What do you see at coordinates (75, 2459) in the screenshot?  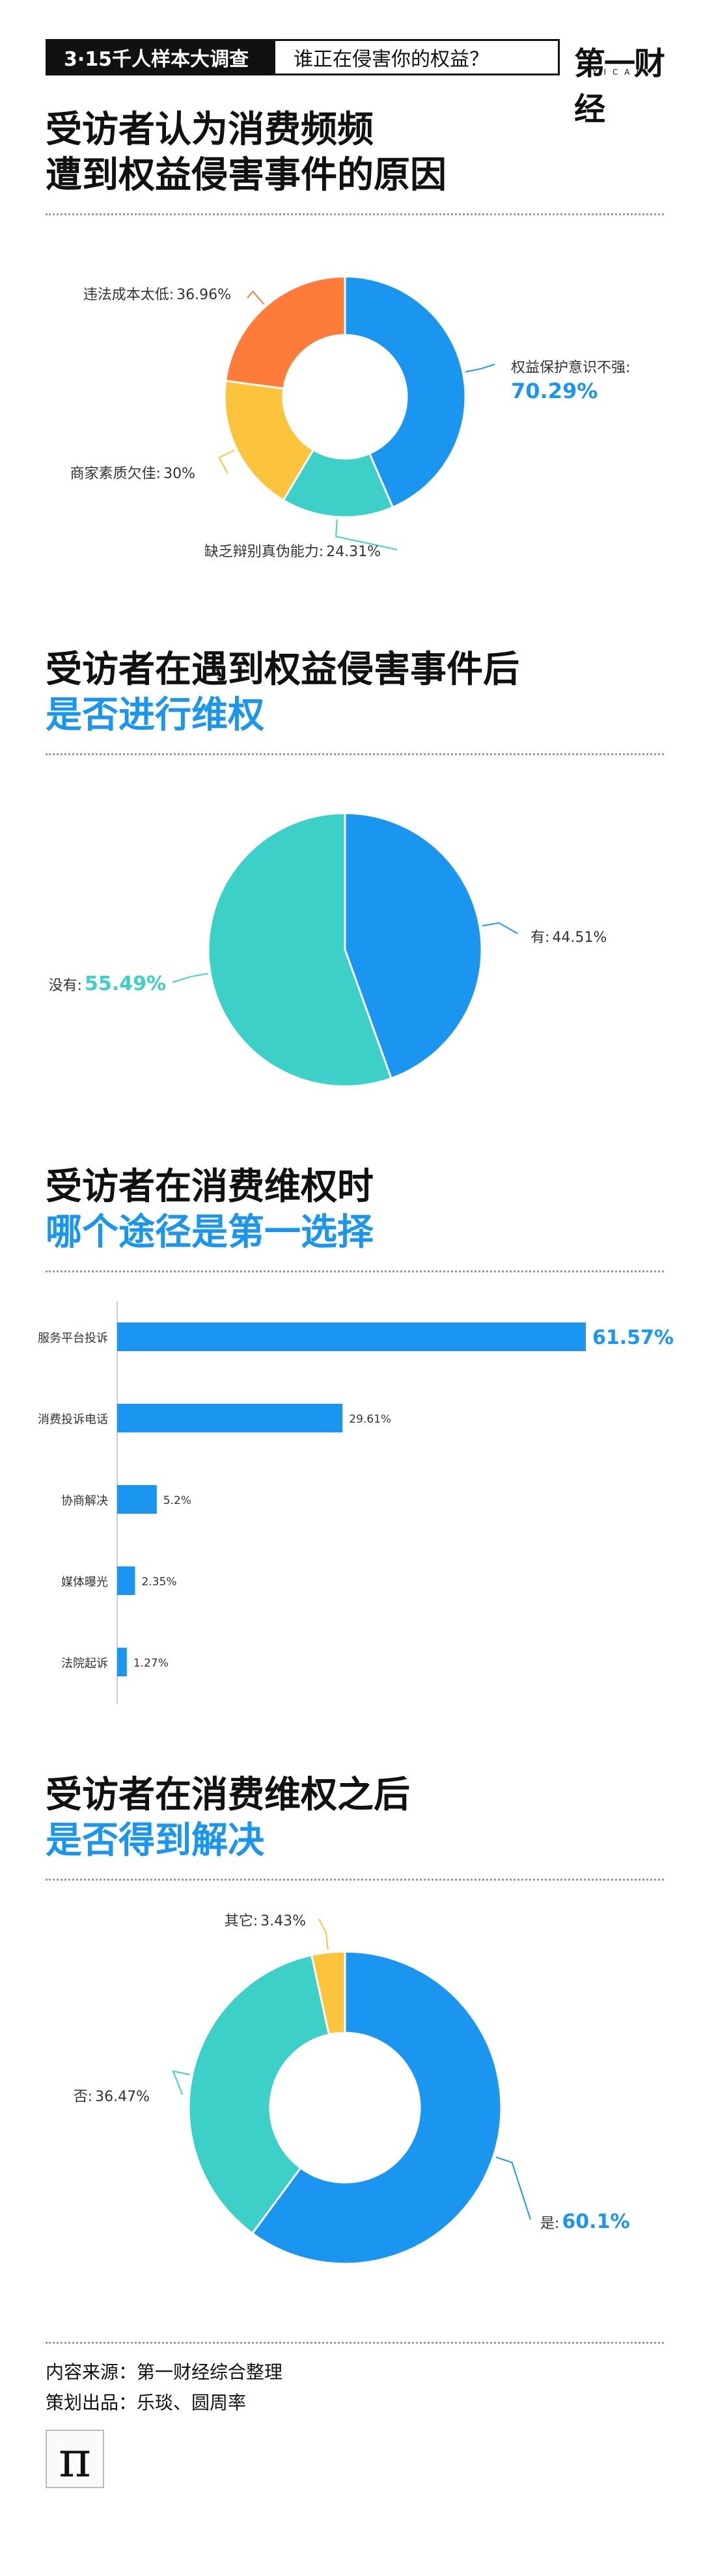 I see `pi-logo-icon: π` at bounding box center [75, 2459].